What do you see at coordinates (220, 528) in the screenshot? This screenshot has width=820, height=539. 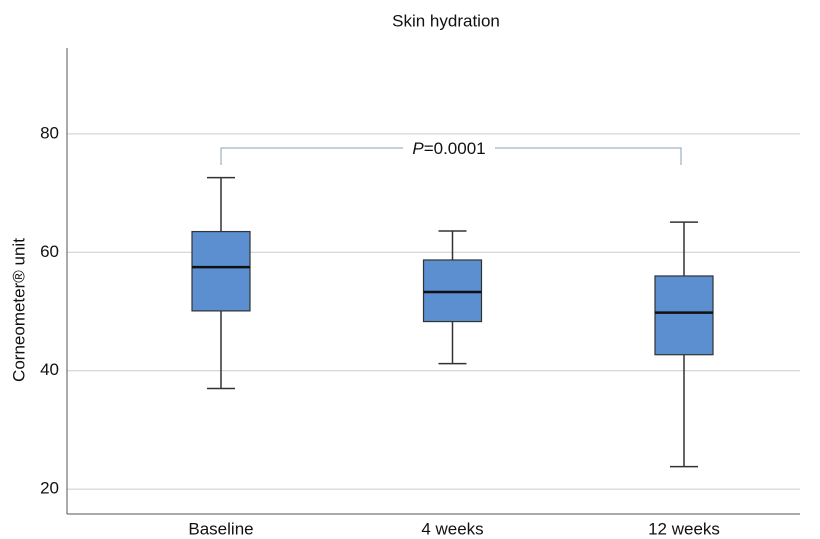 I see `x-tick-label: Baseline` at bounding box center [220, 528].